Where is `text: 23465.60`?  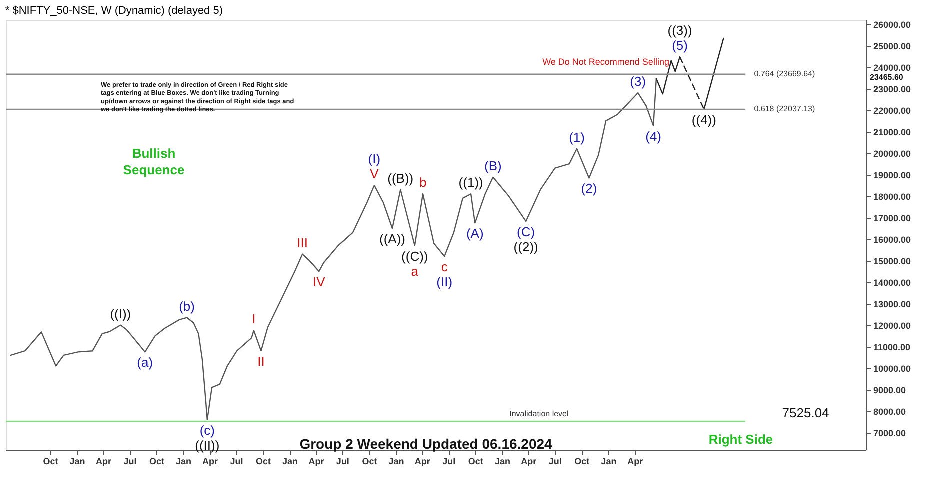 text: 23465.60 is located at coordinates (887, 77).